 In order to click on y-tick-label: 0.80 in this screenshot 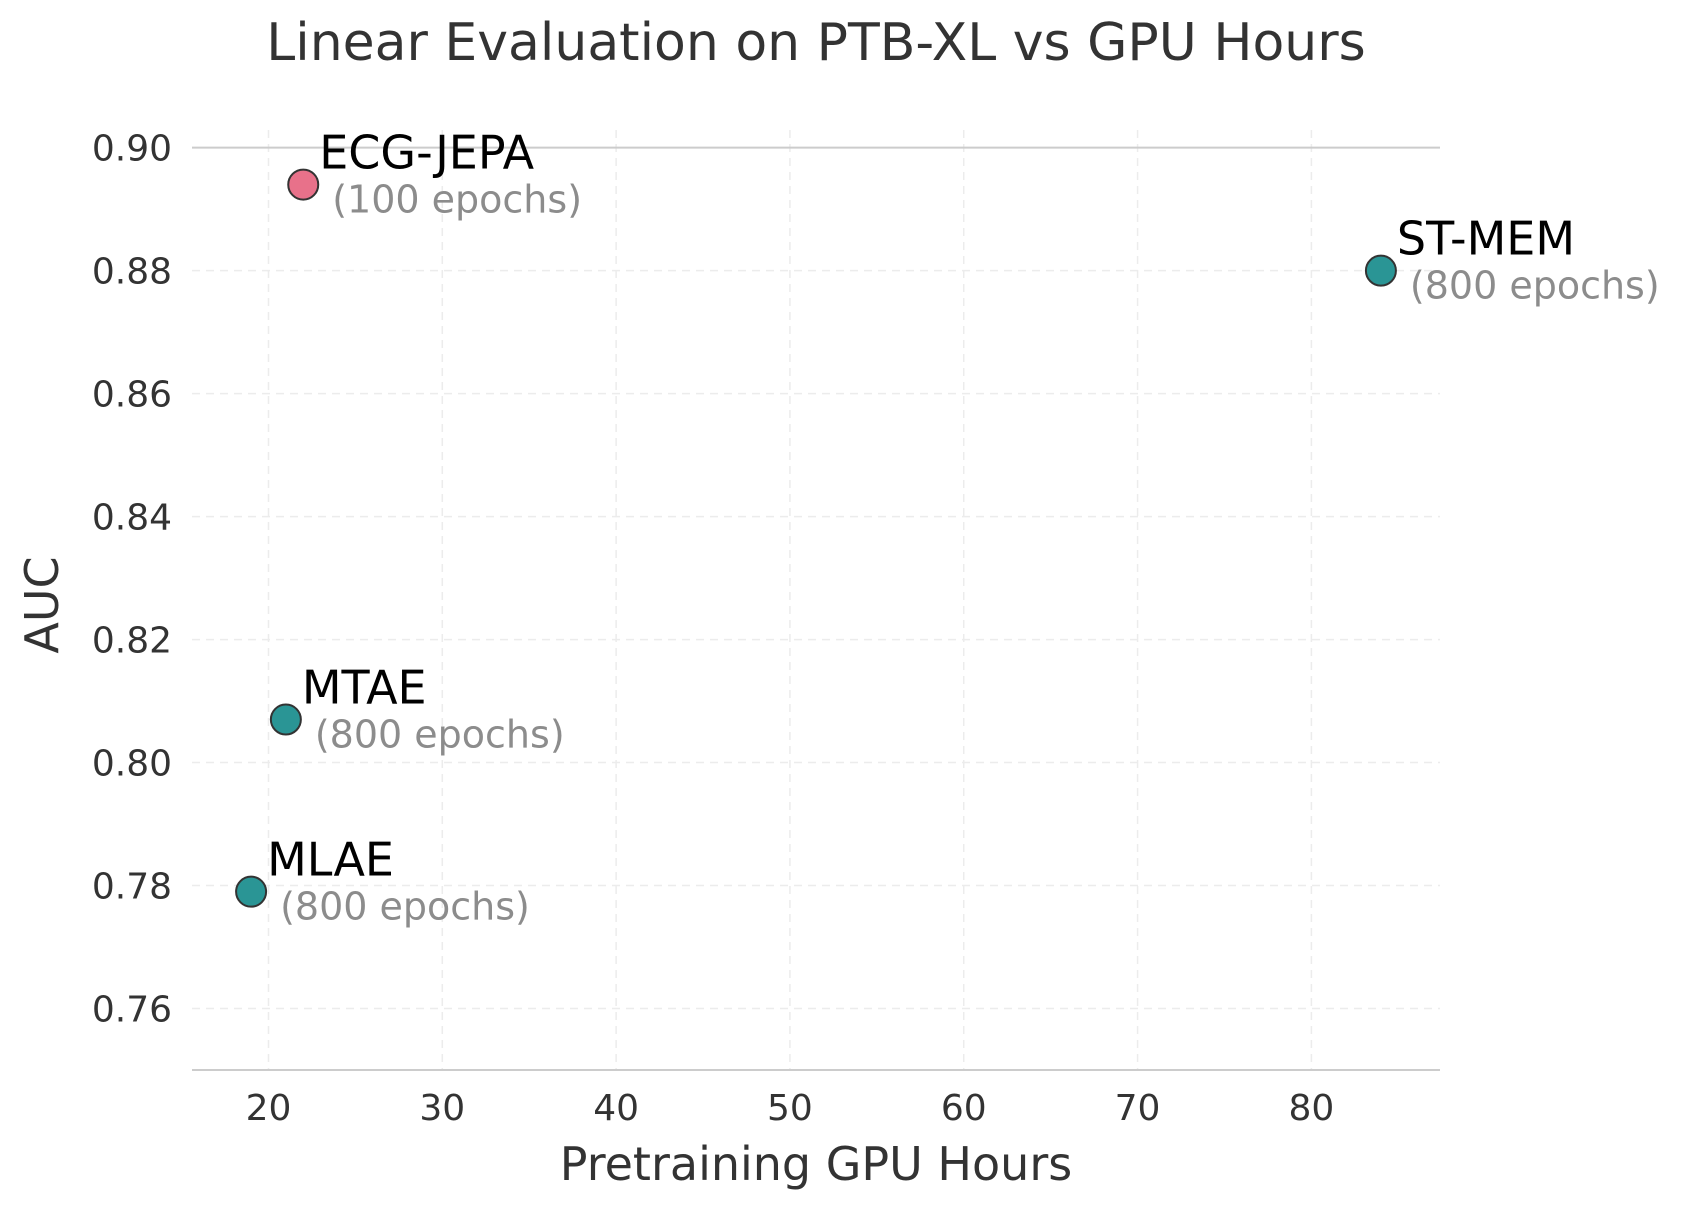, I will do `click(132, 764)`.